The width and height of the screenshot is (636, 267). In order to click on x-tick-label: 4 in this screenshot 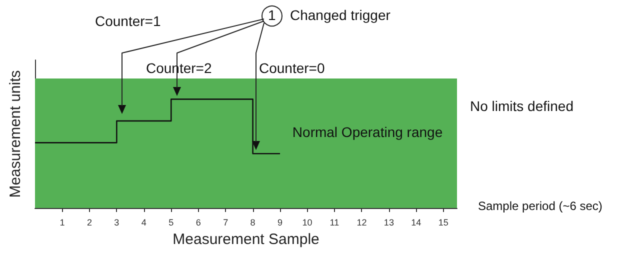, I will do `click(143, 223)`.